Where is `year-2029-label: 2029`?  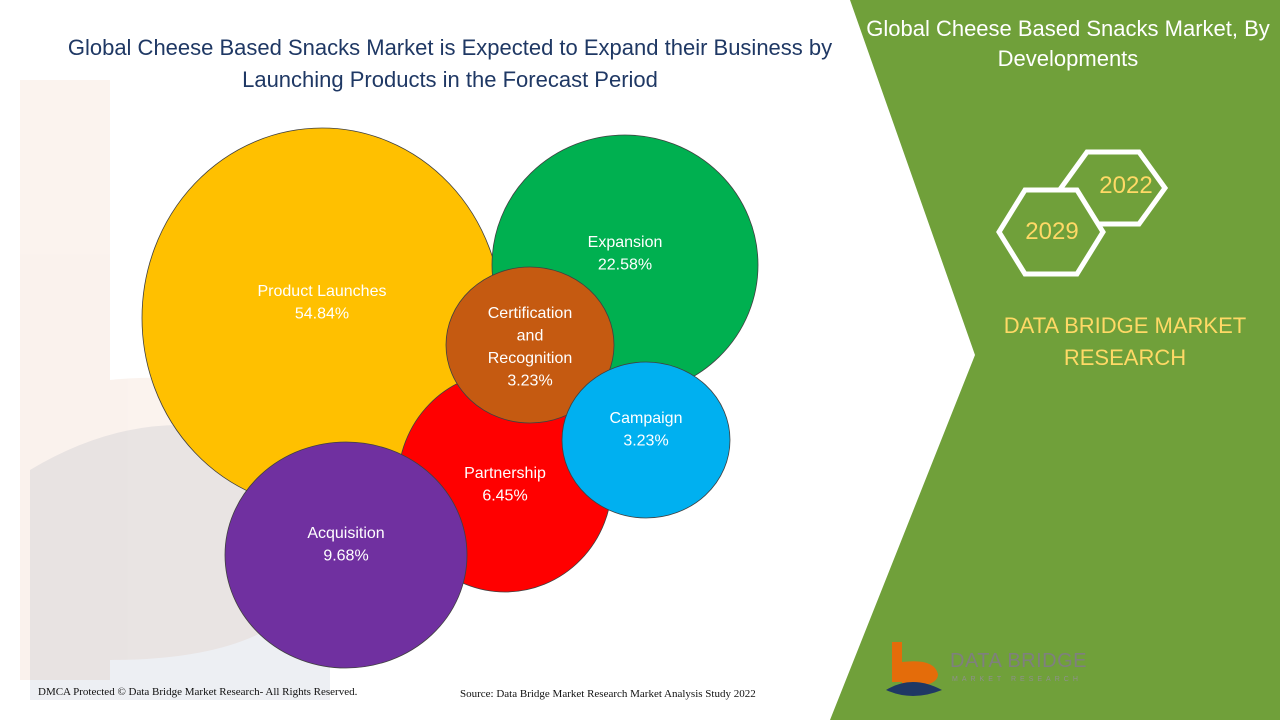
year-2029-label: 2029 is located at coordinates (1052, 231).